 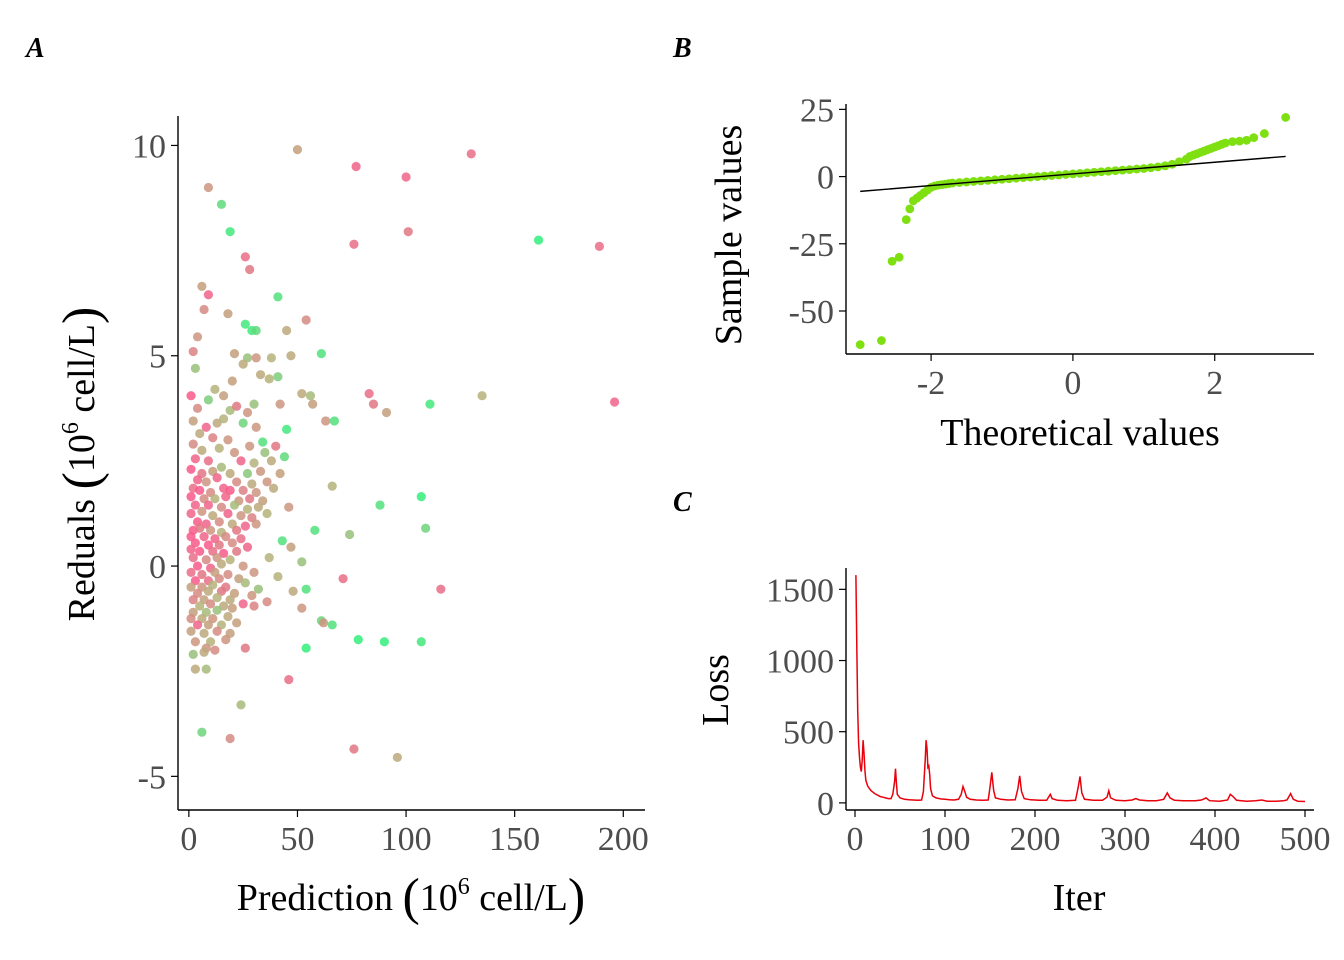 I want to click on panel-b-x-tick-label: -2, so click(x=931, y=383).